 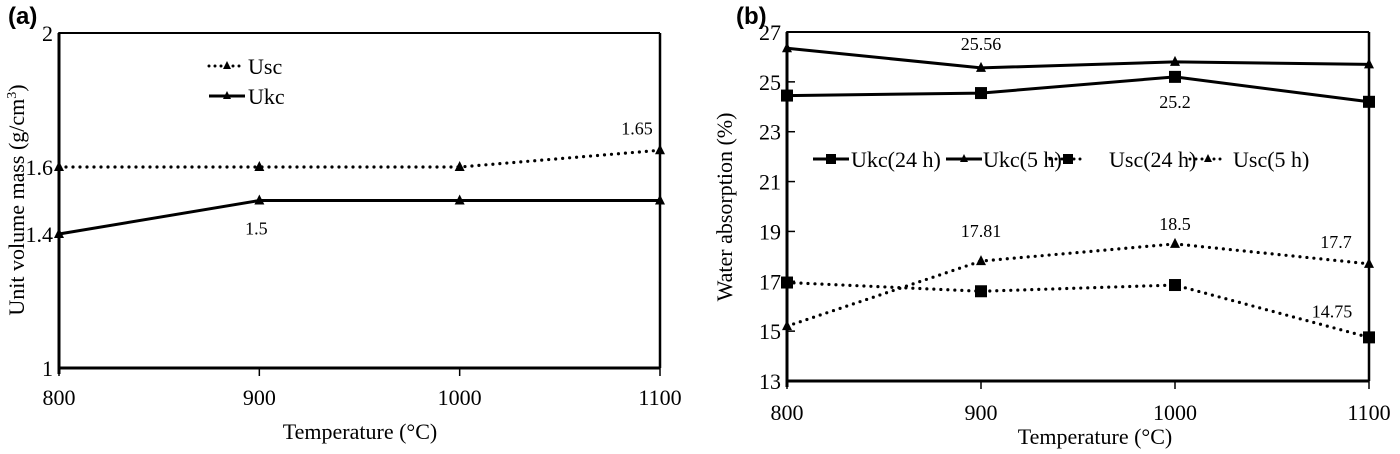 I want to click on panel-label-b: (b), so click(x=751, y=16).